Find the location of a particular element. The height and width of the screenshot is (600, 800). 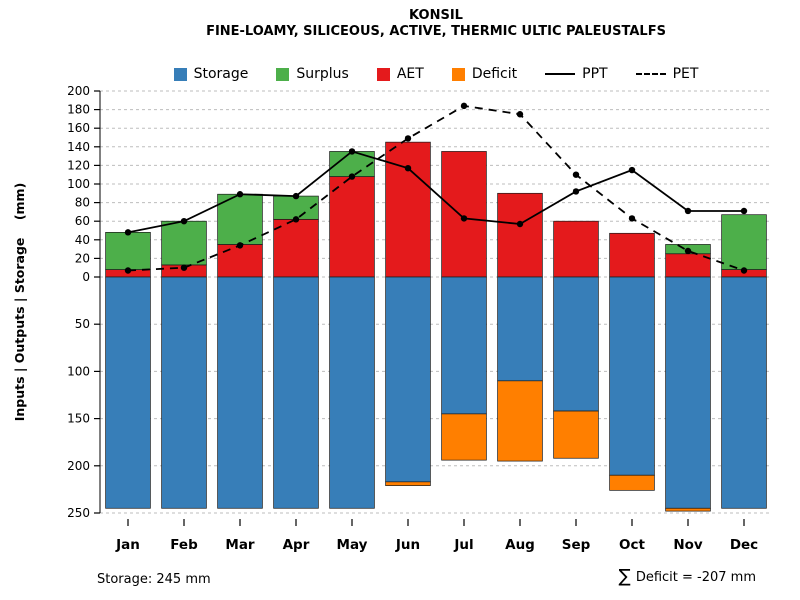

legend-item-ppt: PPT is located at coordinates (576, 74).